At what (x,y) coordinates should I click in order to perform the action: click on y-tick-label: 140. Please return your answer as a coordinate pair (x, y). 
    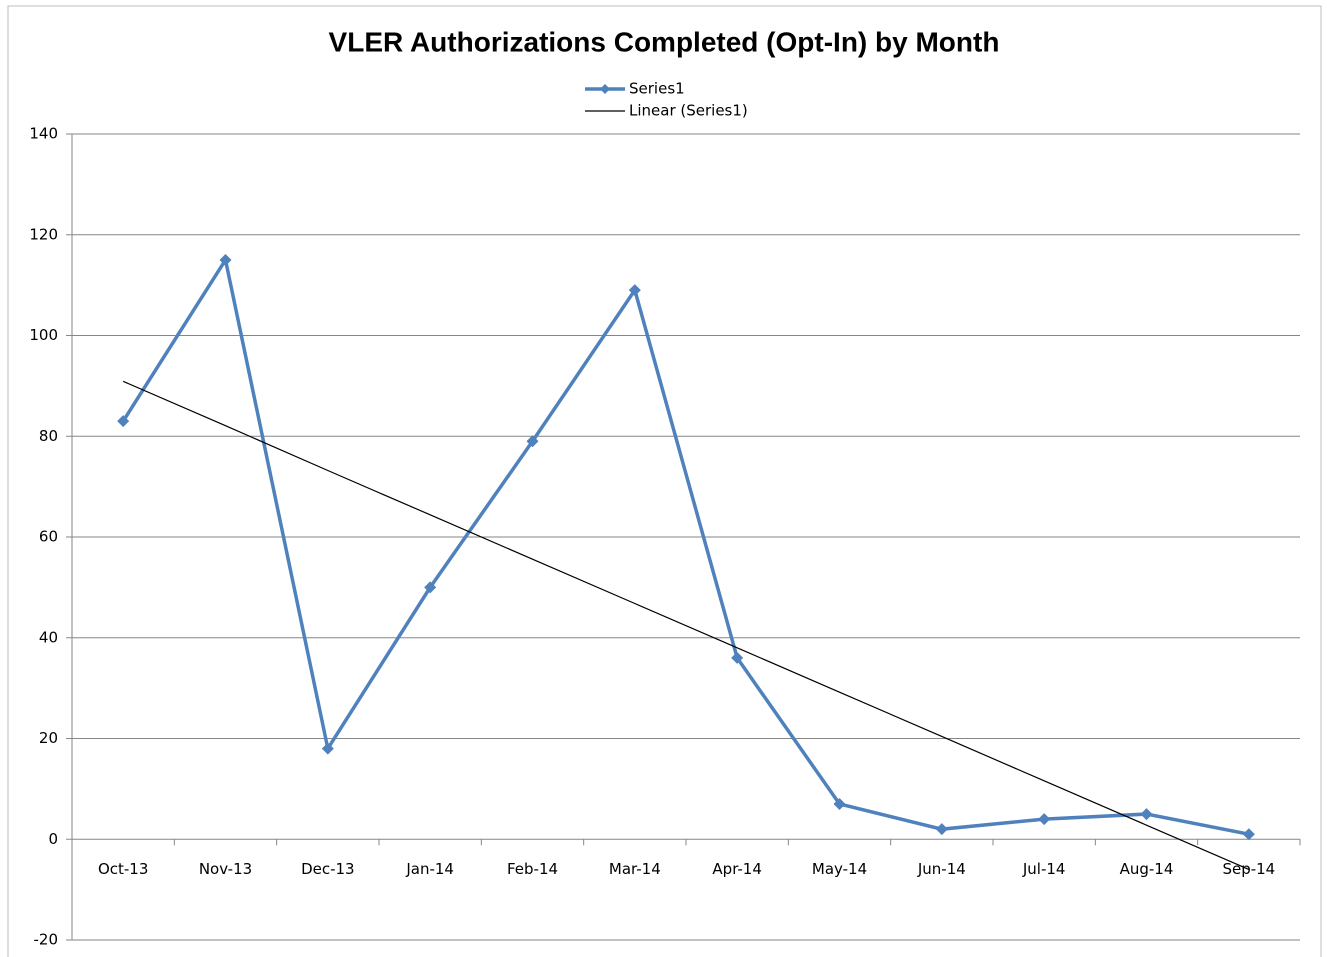
    Looking at the image, I should click on (43, 134).